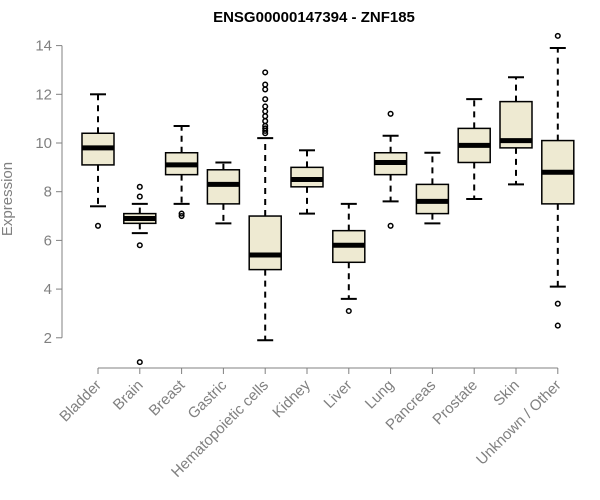 This screenshot has height=500, width=600. What do you see at coordinates (455, 403) in the screenshot?
I see `x-tick-label: Prostate` at bounding box center [455, 403].